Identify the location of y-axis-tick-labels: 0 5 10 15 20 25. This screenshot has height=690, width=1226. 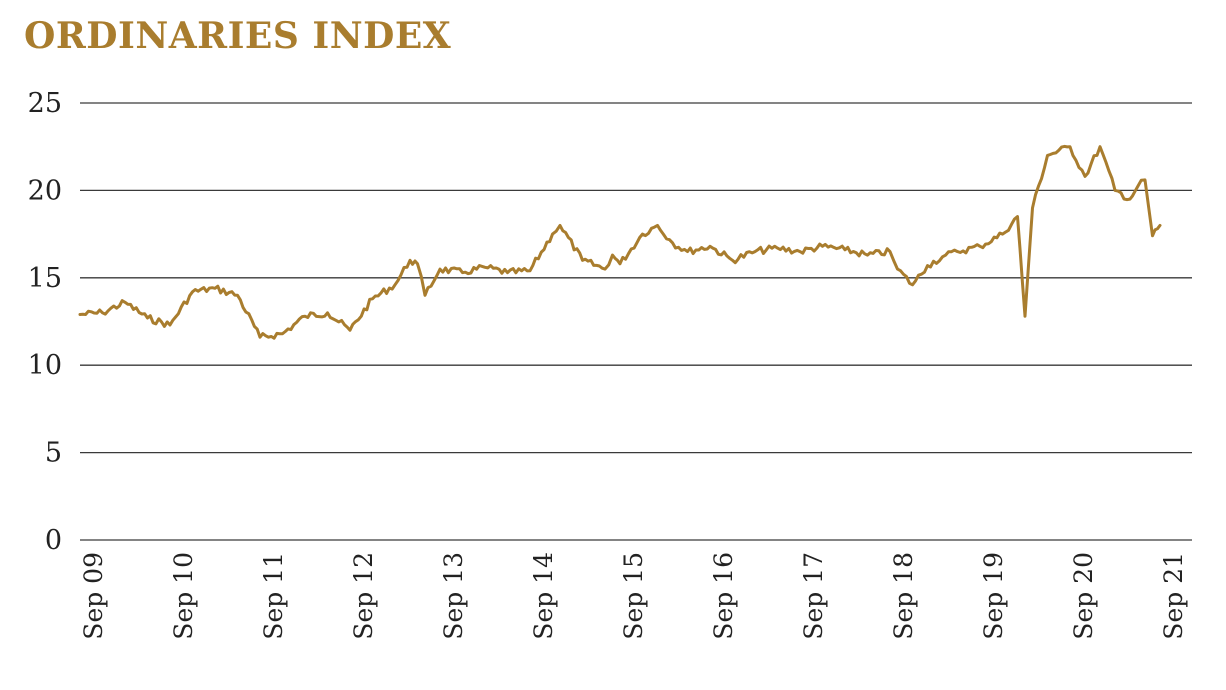
(45, 322).